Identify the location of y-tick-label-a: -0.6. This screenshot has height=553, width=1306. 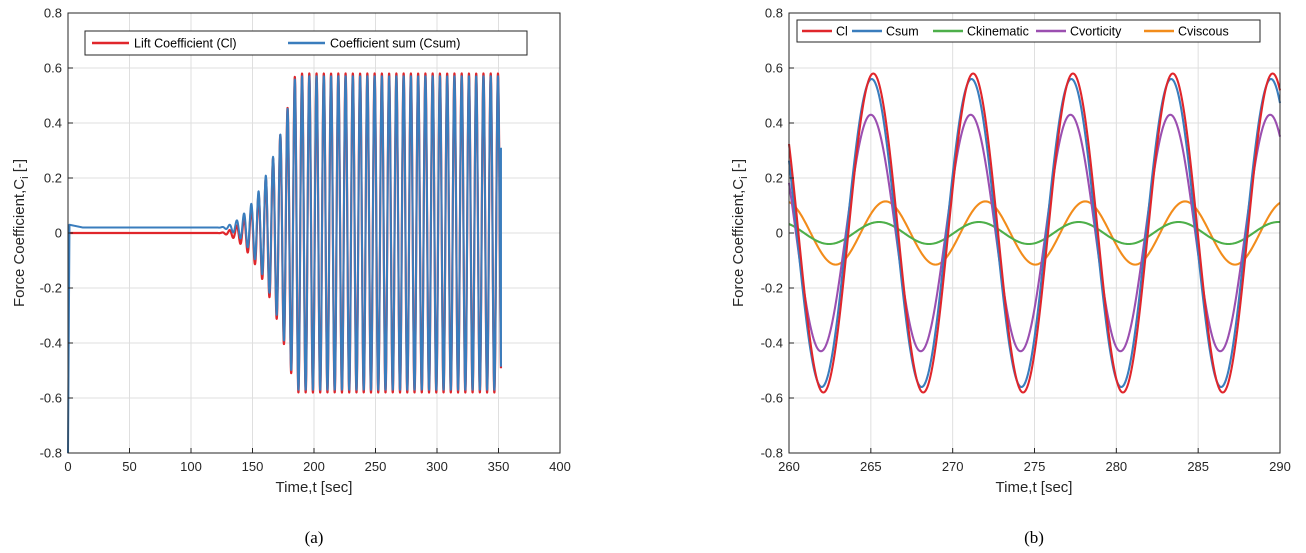
(51, 398).